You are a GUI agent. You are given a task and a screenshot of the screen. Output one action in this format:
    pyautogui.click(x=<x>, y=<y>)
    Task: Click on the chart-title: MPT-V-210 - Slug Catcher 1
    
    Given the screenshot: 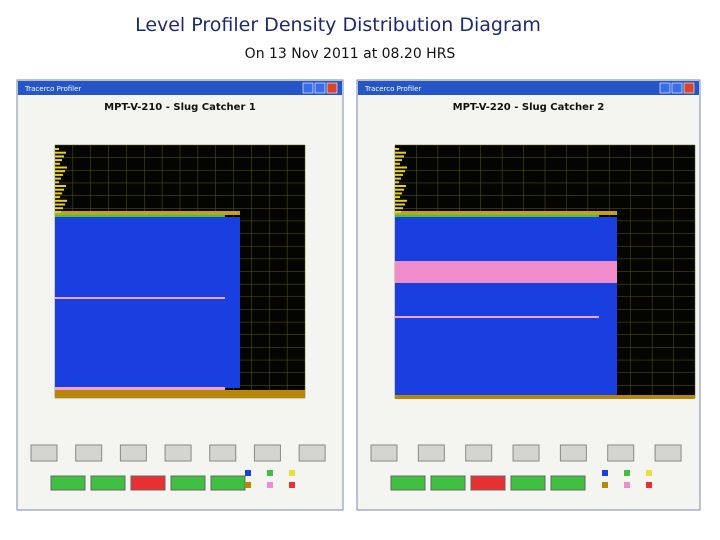 What is the action you would take?
    pyautogui.click(x=180, y=107)
    